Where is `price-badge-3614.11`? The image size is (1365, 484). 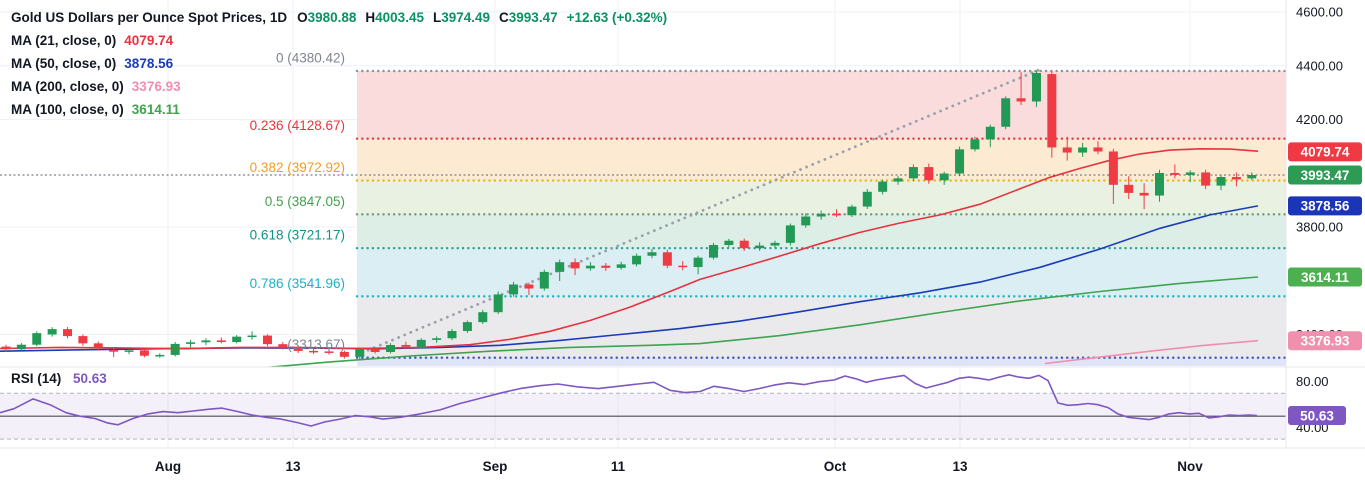 price-badge-3614.11 is located at coordinates (1325, 277).